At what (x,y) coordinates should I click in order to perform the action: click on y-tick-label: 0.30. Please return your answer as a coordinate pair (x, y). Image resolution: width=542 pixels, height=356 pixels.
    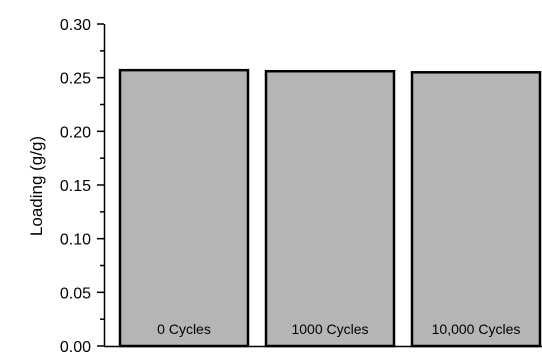
    Looking at the image, I should click on (75, 25).